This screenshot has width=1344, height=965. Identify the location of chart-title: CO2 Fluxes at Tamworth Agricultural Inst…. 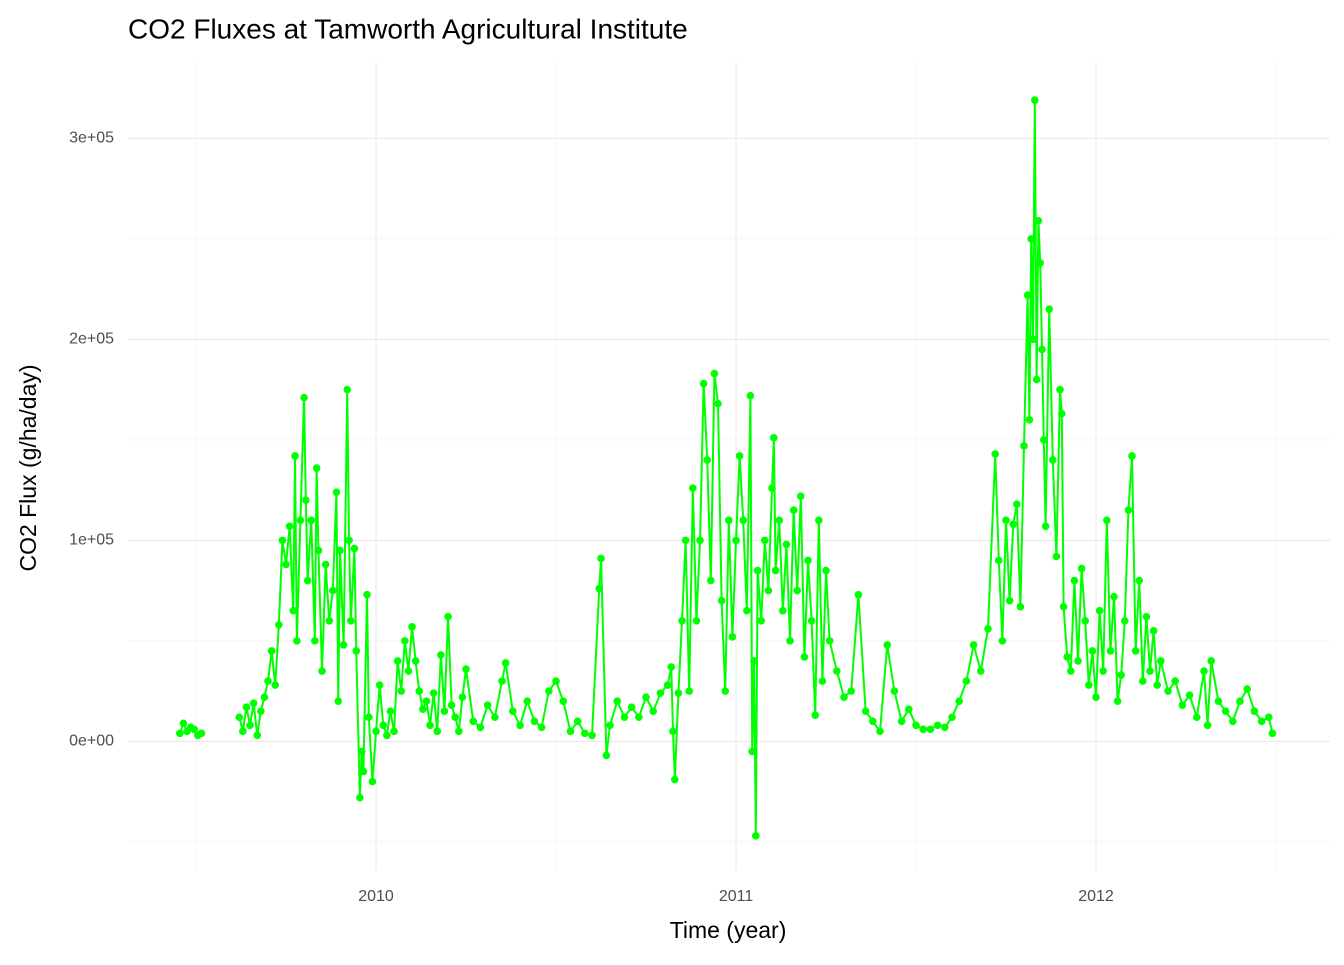
(408, 28).